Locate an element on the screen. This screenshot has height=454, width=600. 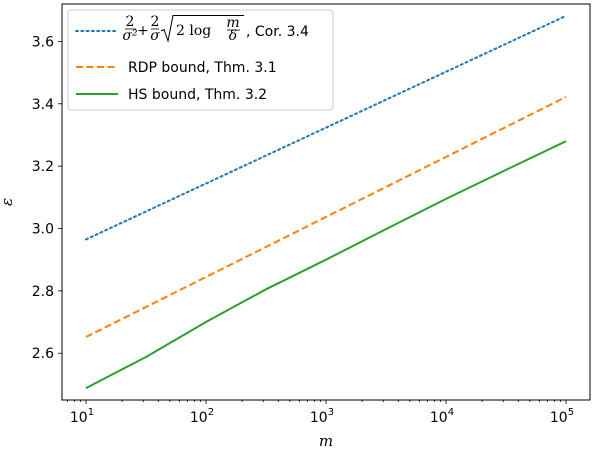
x-tick-exponent: 5 is located at coordinates (571, 412).